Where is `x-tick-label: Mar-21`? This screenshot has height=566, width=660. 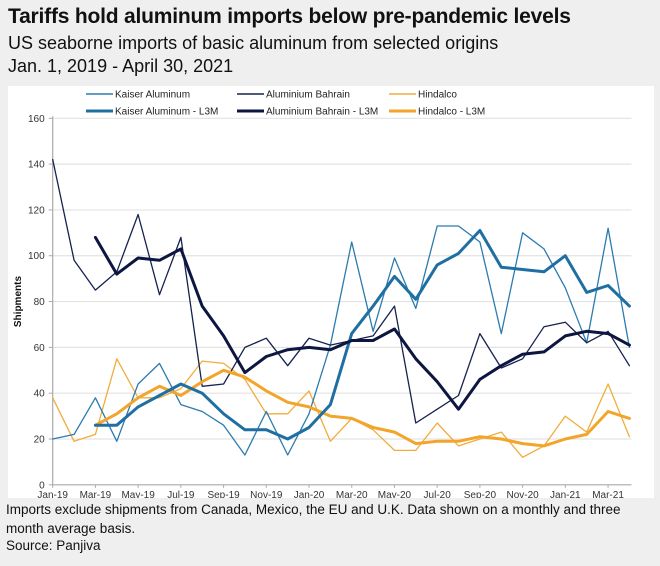 x-tick-label: Mar-21 is located at coordinates (608, 494).